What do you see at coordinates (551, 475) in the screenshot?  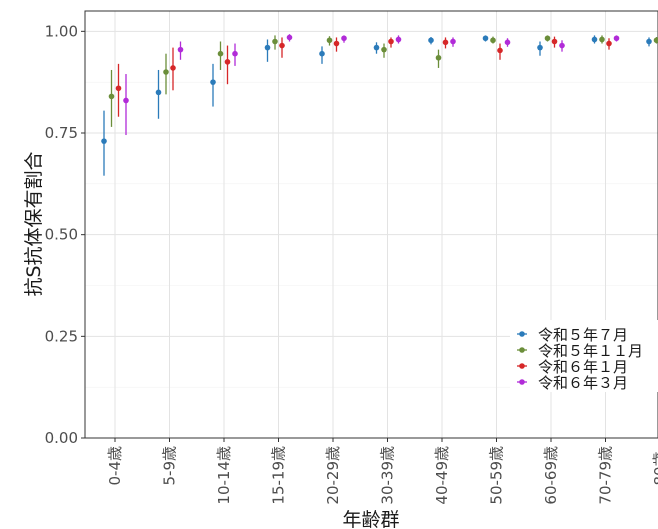 I see `x-tick-label: 60-69歳` at bounding box center [551, 475].